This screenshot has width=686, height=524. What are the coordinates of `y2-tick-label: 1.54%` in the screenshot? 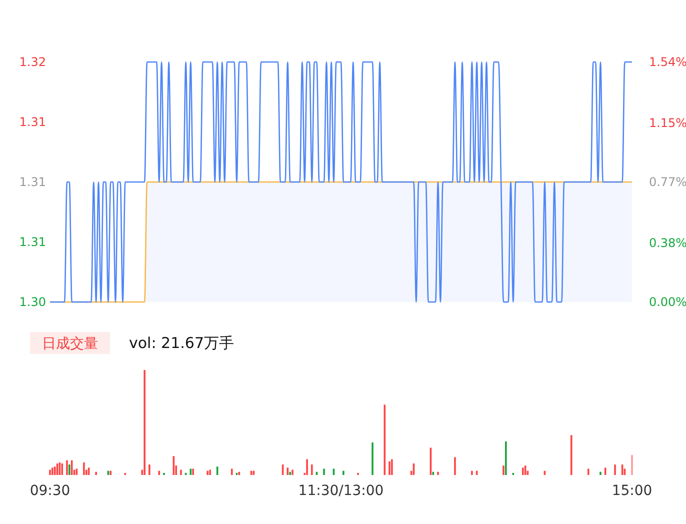 It's located at (667, 62).